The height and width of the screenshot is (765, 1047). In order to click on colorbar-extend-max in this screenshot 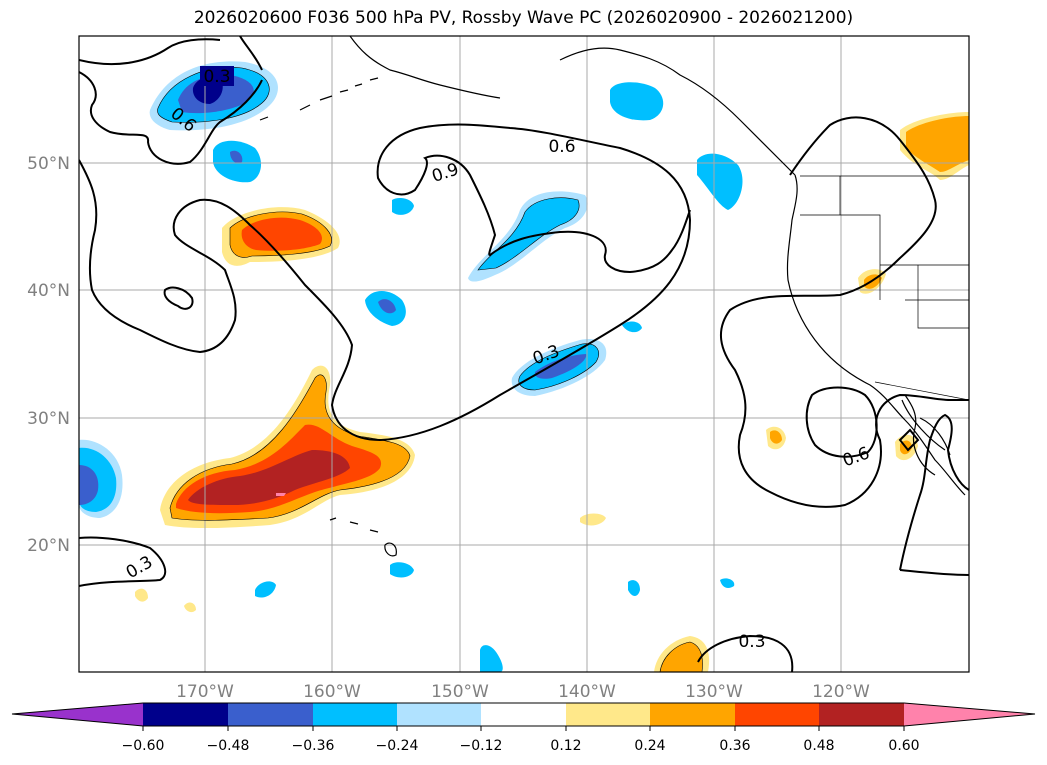, I will do `click(969, 714)`.